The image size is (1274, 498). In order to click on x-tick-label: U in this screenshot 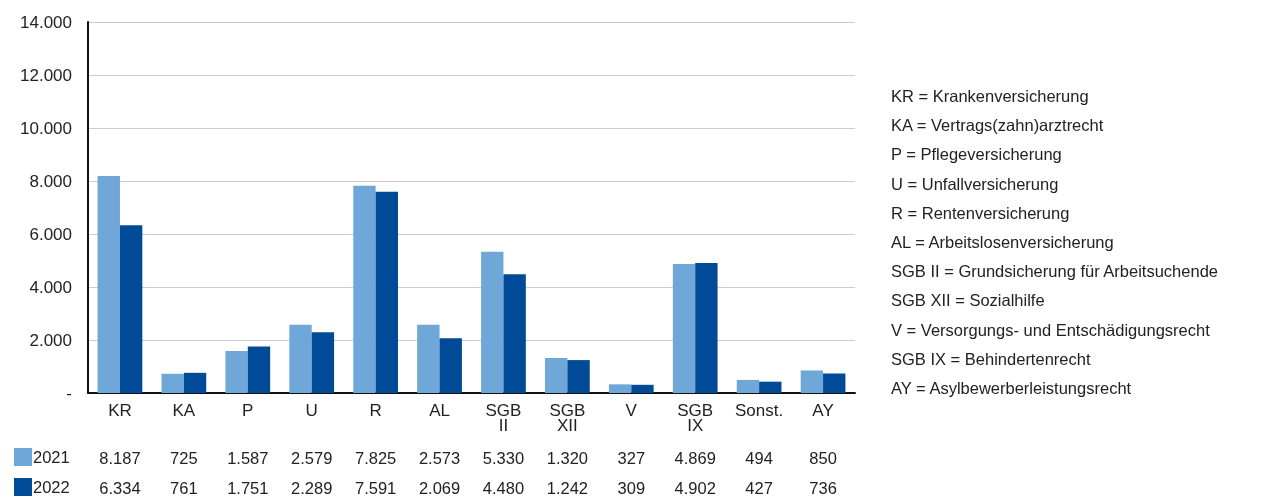, I will do `click(311, 410)`.